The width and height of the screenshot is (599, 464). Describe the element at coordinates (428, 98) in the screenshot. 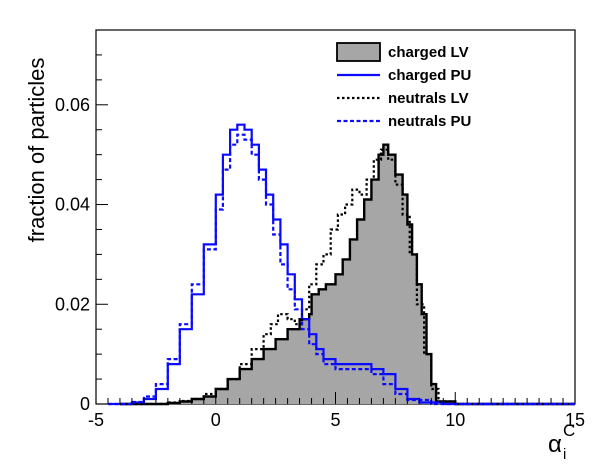

I see `legend-label: neutrals LV` at that location.